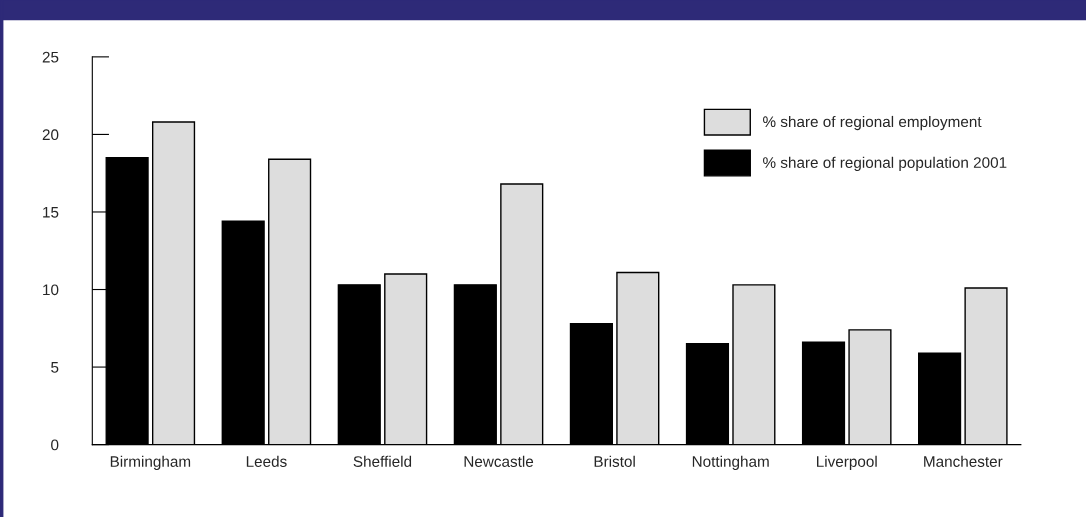  Describe the element at coordinates (51, 290) in the screenshot. I see `y-tick-label: 10` at that location.